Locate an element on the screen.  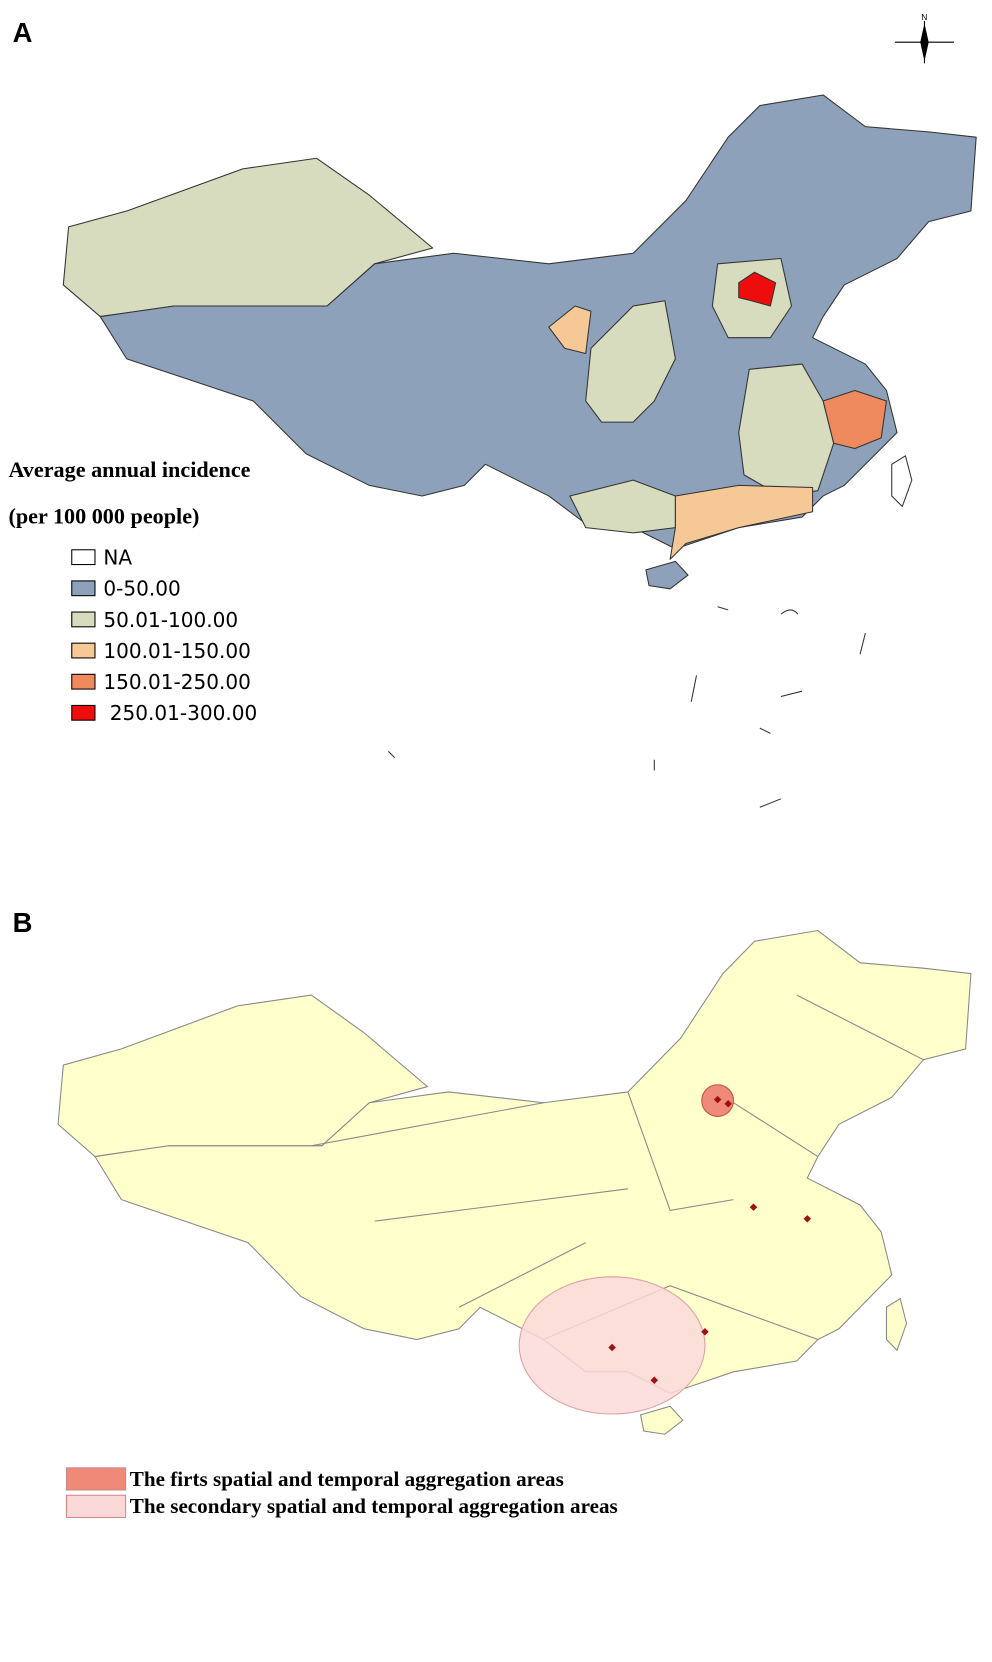
legend-label: 50.01-100.00 is located at coordinates (170, 620).